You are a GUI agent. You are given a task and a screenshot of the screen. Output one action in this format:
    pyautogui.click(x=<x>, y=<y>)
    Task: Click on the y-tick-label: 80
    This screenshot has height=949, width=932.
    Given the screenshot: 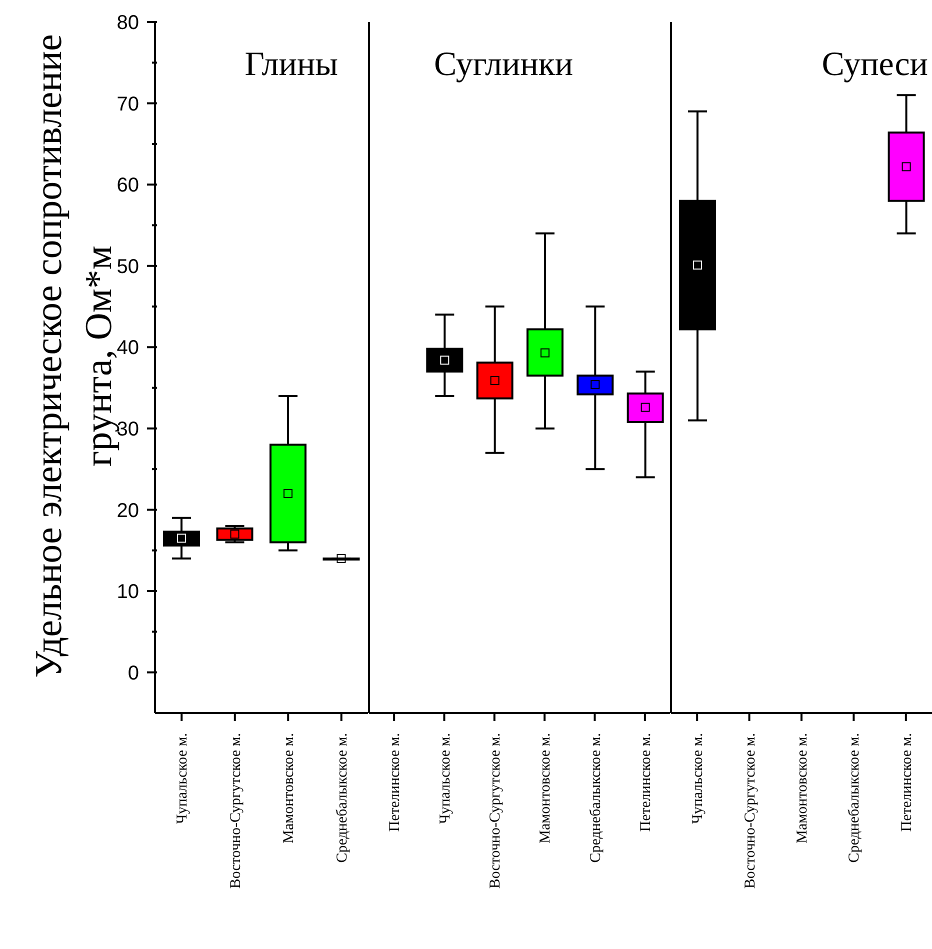 What is the action you would take?
    pyautogui.click(x=127, y=23)
    